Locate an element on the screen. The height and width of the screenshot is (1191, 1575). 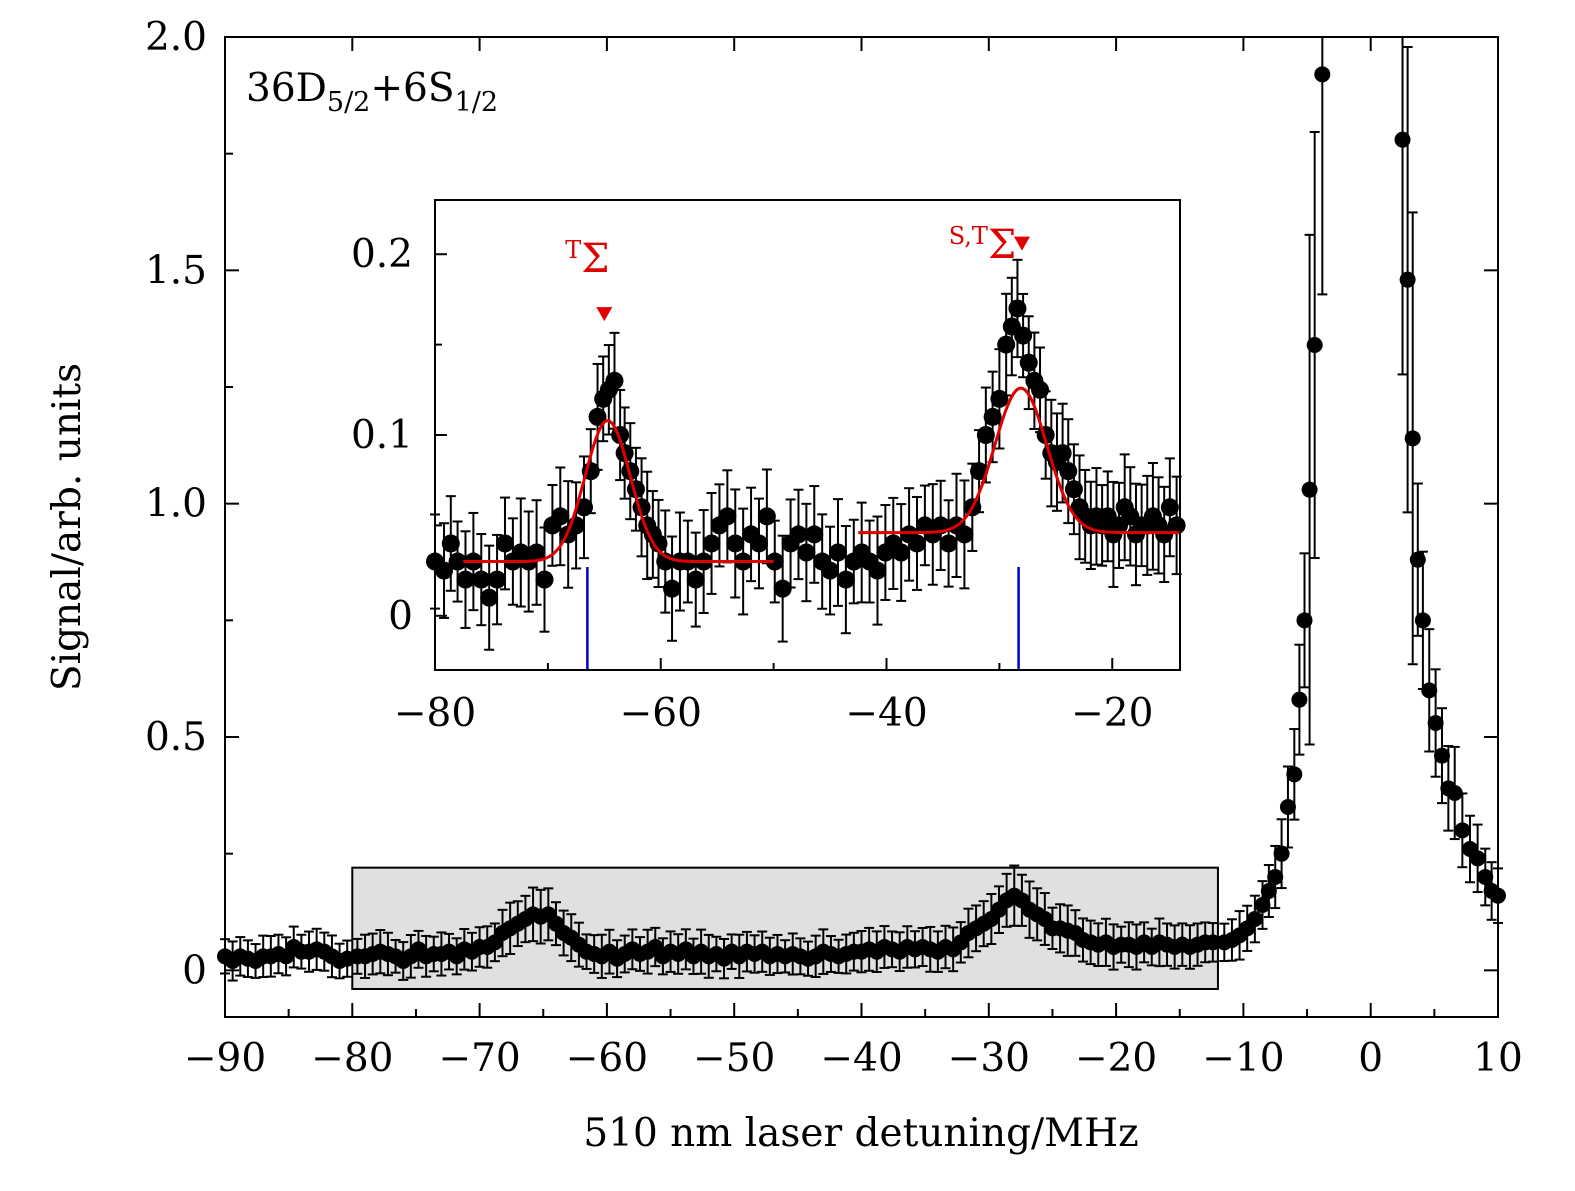
x-tick-label: −20 is located at coordinates (1116, 1058).